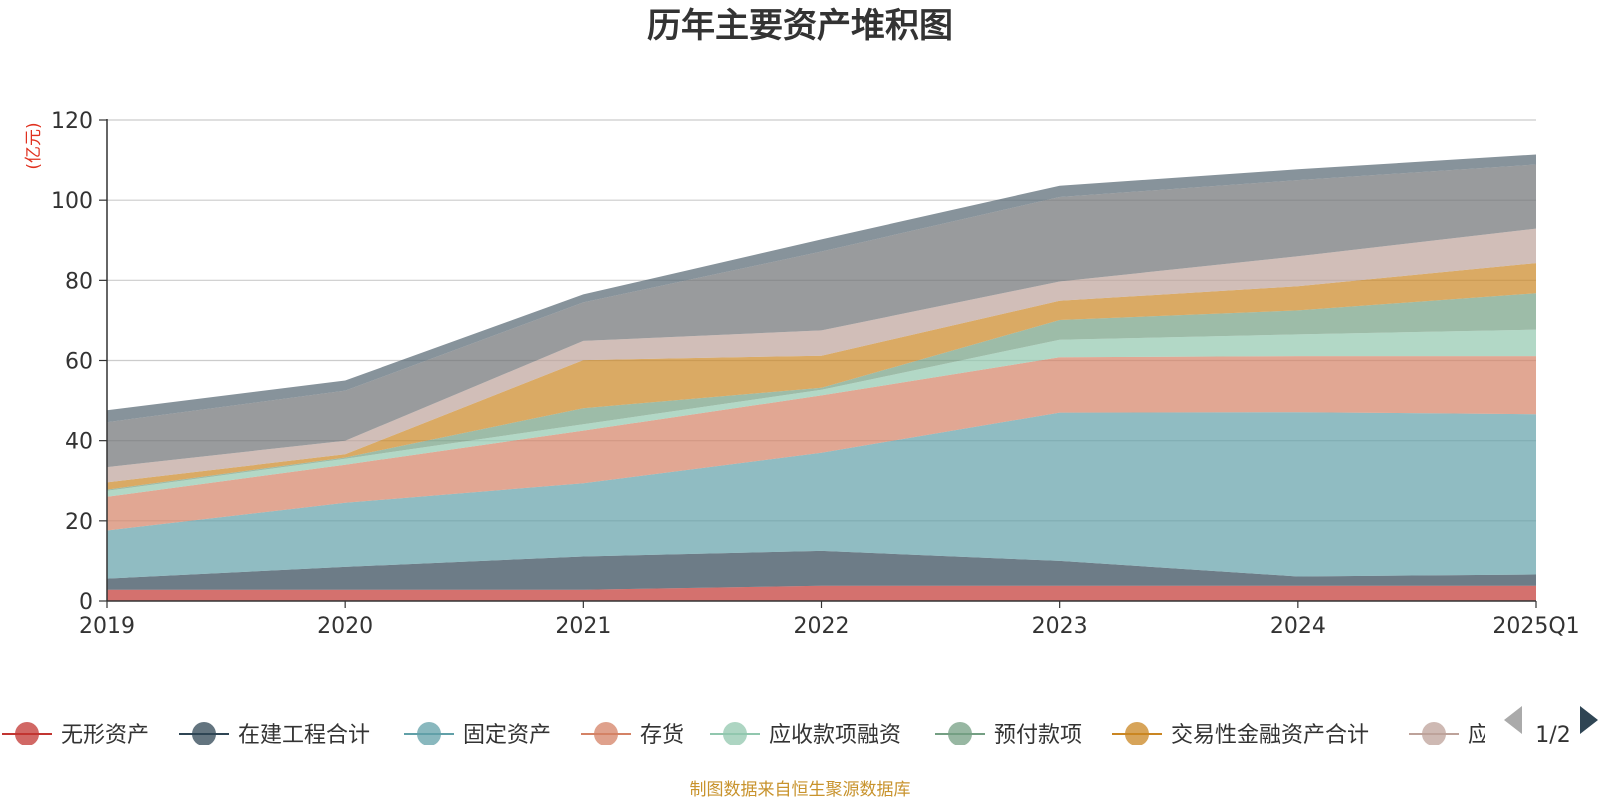  I want to click on y-tick-label: 20, so click(79, 522).